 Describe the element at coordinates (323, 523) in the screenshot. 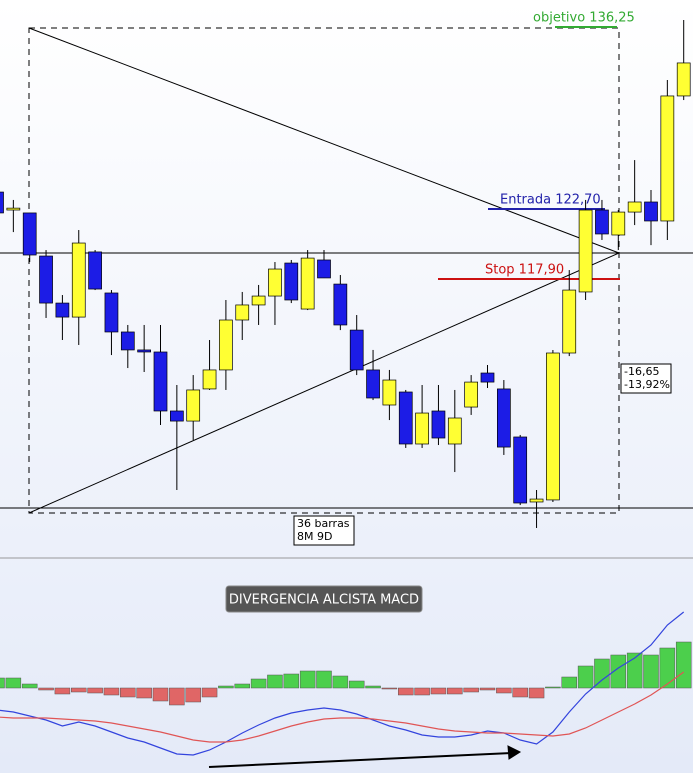

I see `bars-label: 36 barras` at that location.